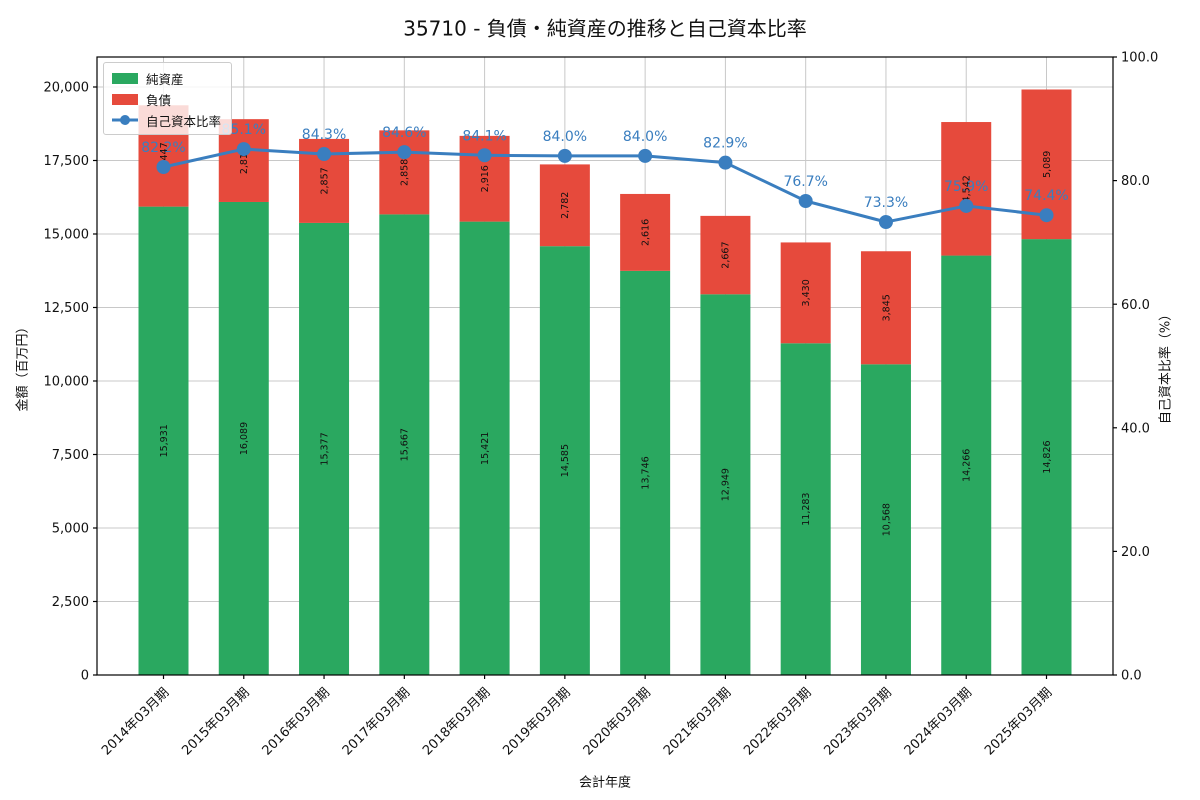 Image resolution: width=1200 pixels, height=800 pixels. I want to click on liabilities-value-label: 2,782, so click(565, 205).